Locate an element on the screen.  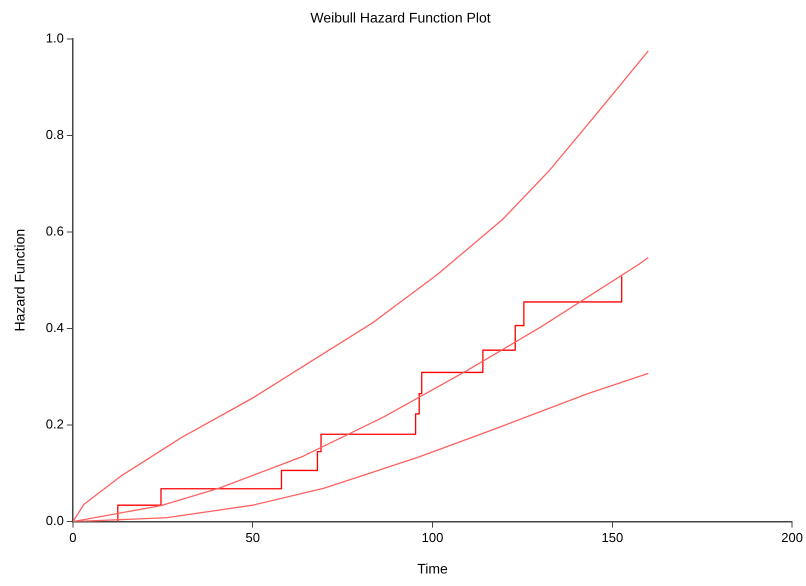
y-tick-label: 1.0 is located at coordinates (55, 38).